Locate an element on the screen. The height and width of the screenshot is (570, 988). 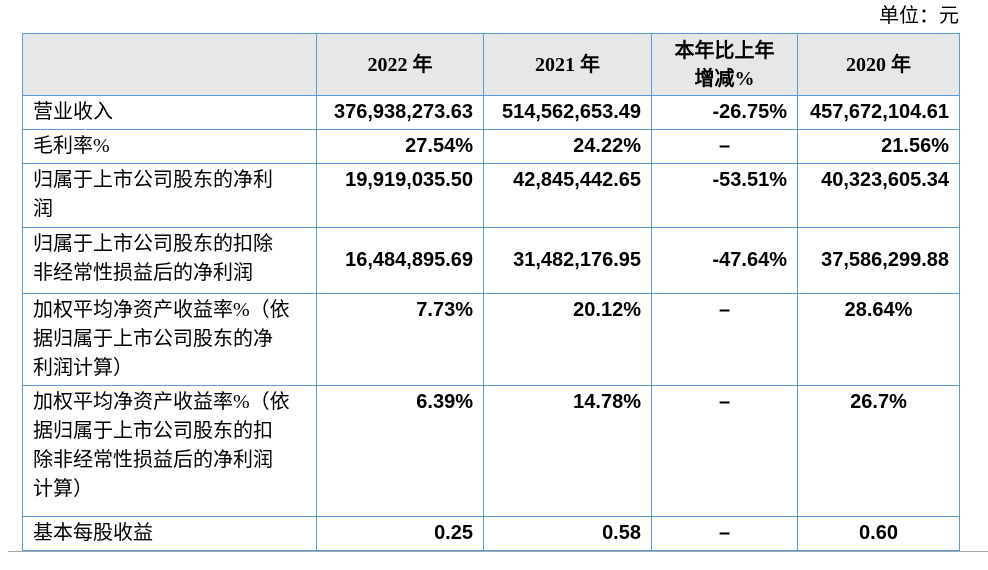
value-2021: 20.12% is located at coordinates (567, 339).